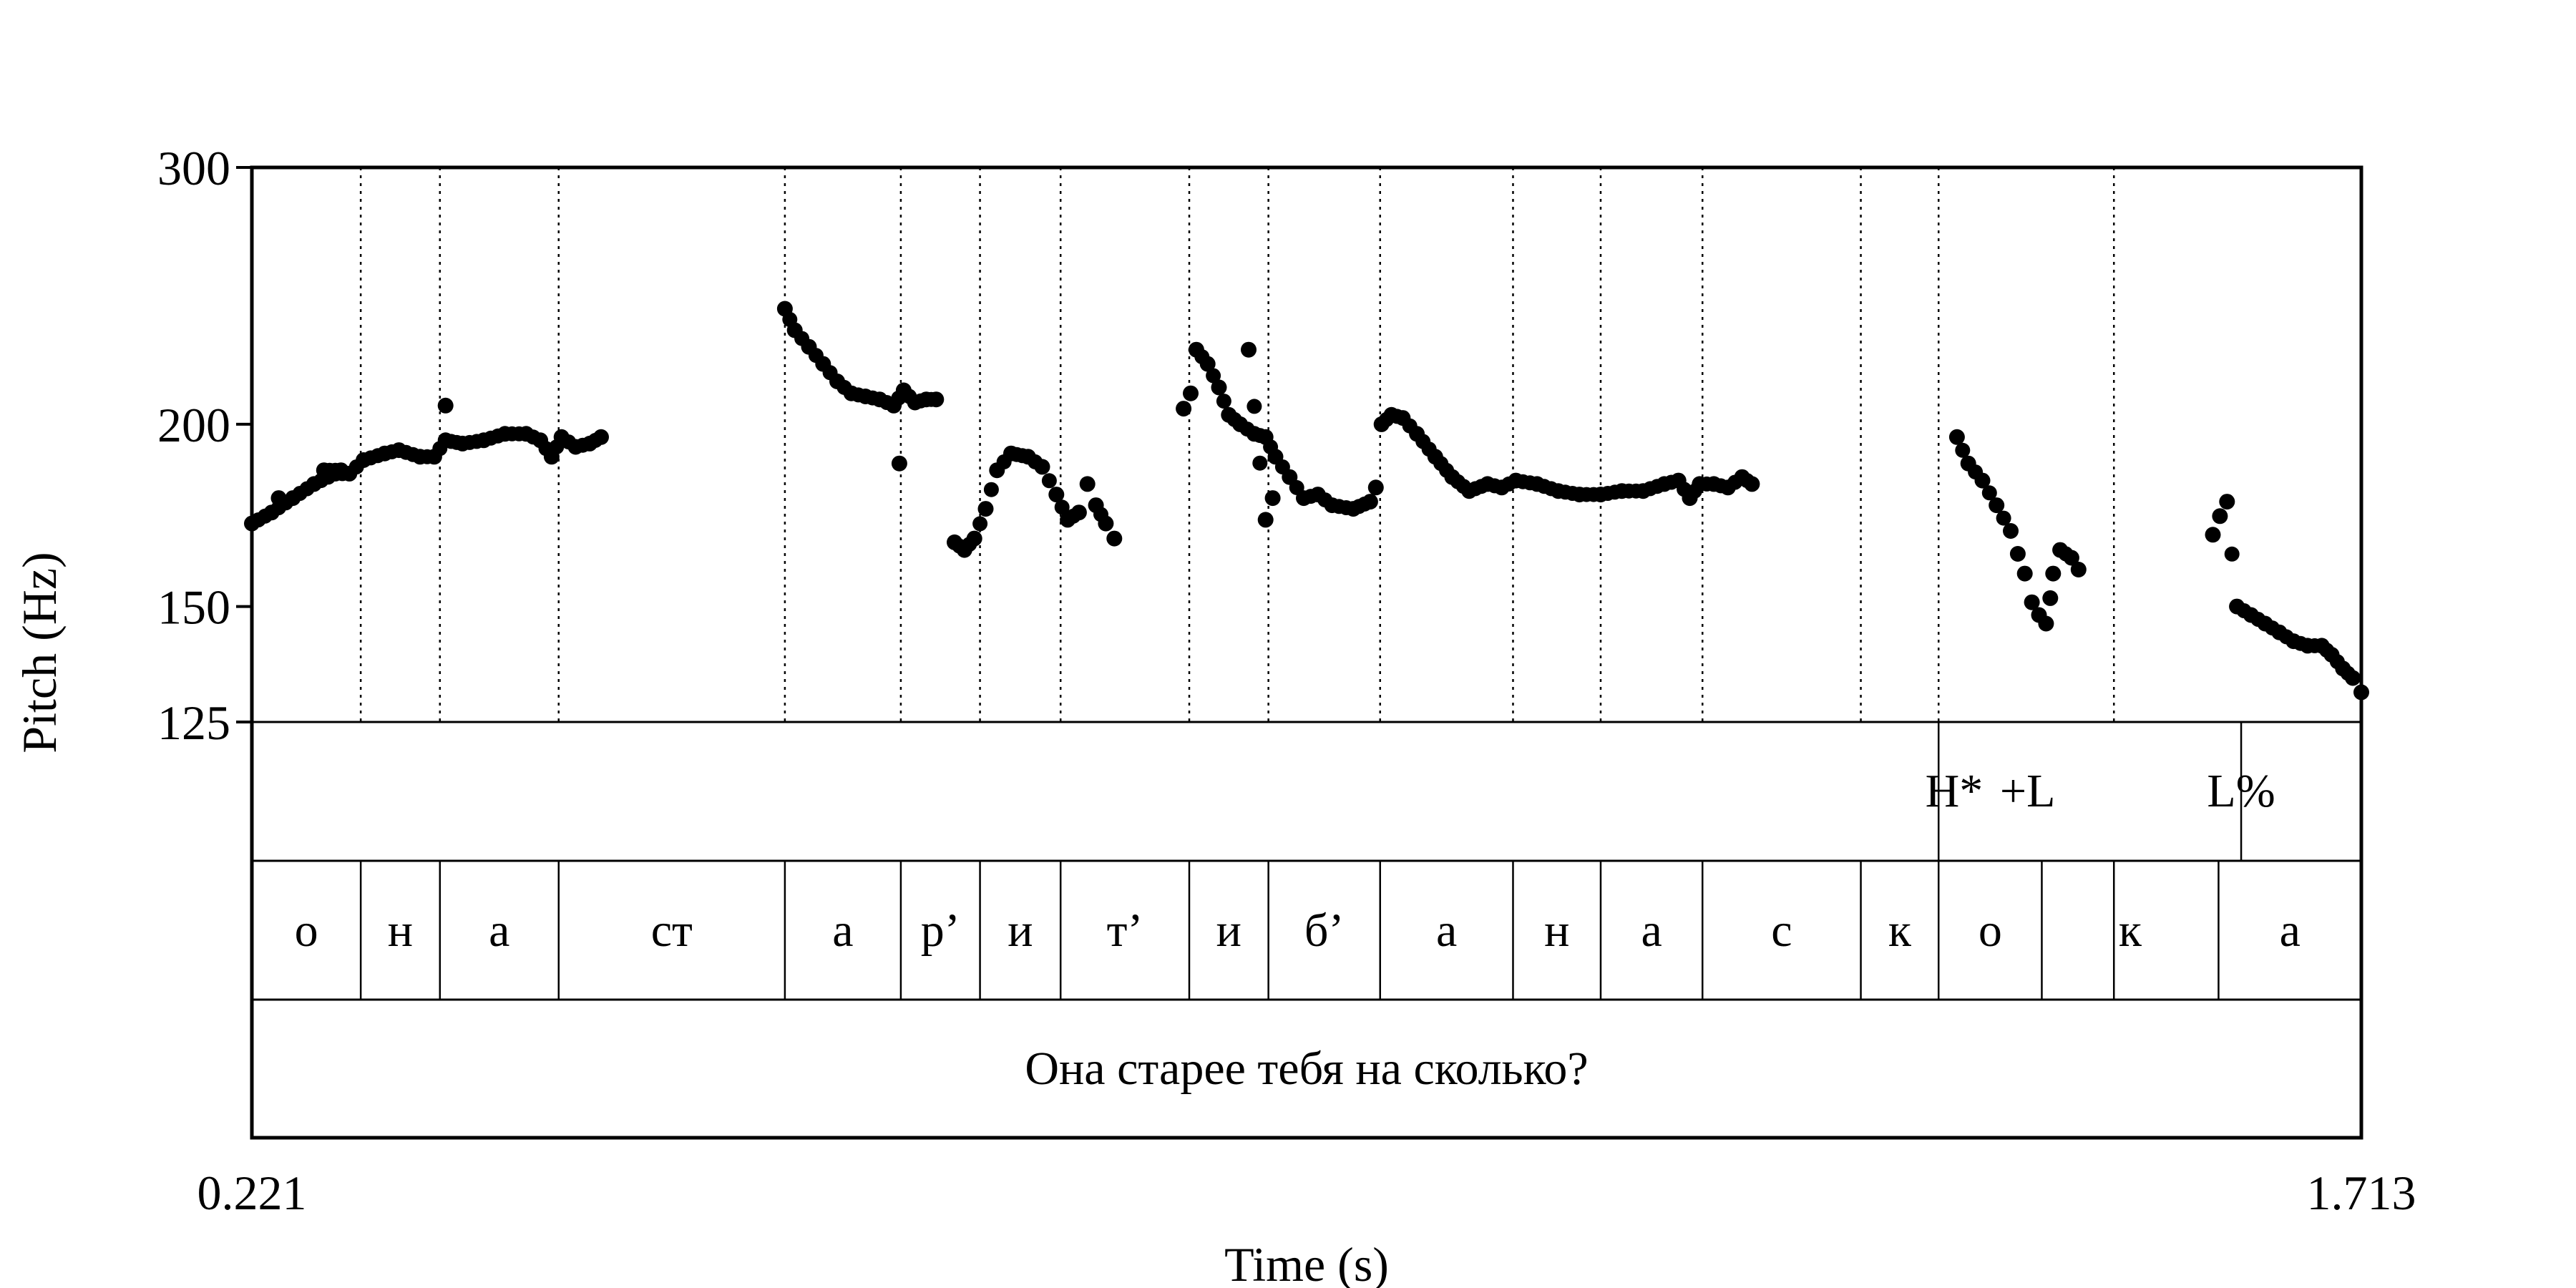 This screenshot has height=1288, width=2576. What do you see at coordinates (1306, 1262) in the screenshot?
I see `x-axis-label: Time (s)` at bounding box center [1306, 1262].